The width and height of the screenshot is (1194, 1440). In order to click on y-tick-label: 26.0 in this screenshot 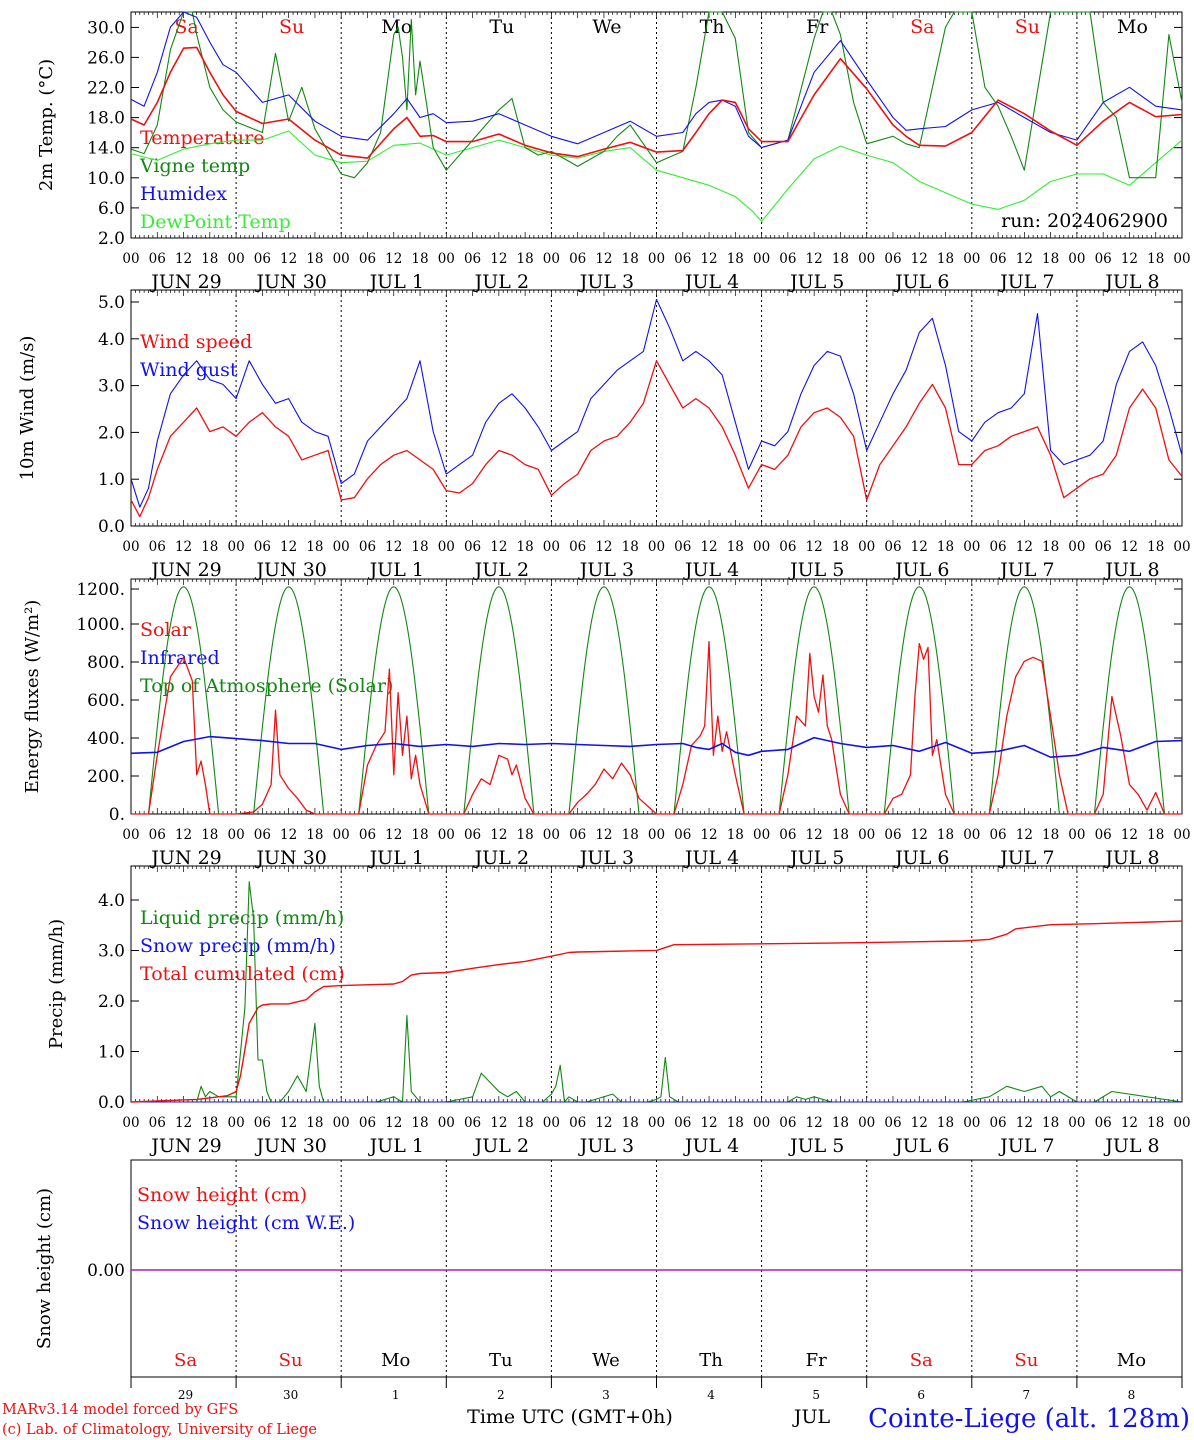, I will do `click(106, 58)`.